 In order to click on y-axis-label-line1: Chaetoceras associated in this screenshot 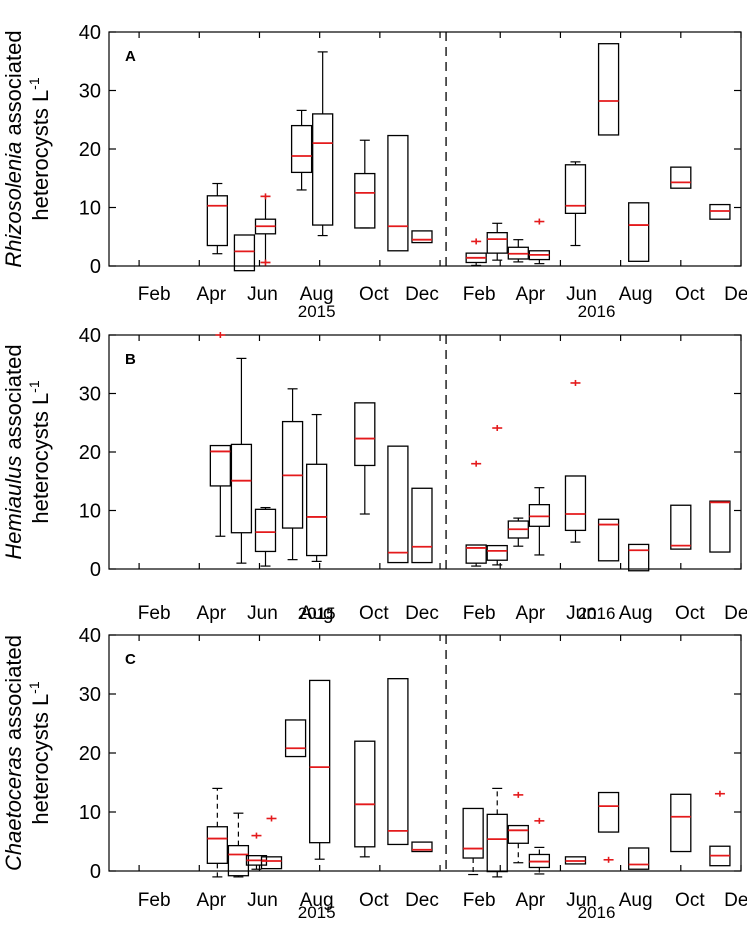, I will do `click(13, 753)`.